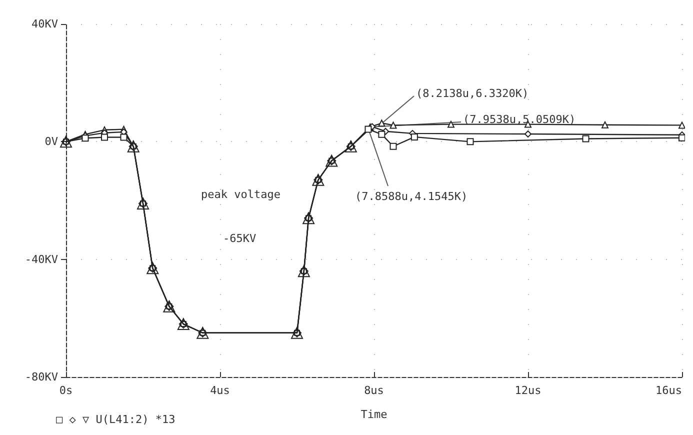 The image size is (693, 435). I want to click on x-tick-label: 0s, so click(66, 390).